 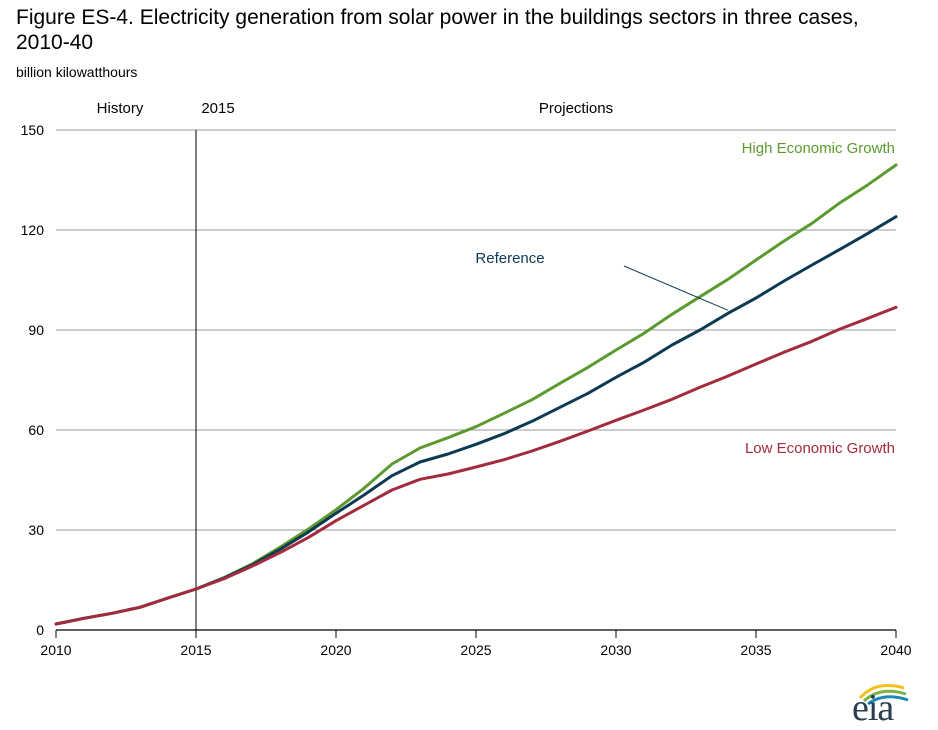 I want to click on y-tick-label: 90, so click(x=36, y=330).